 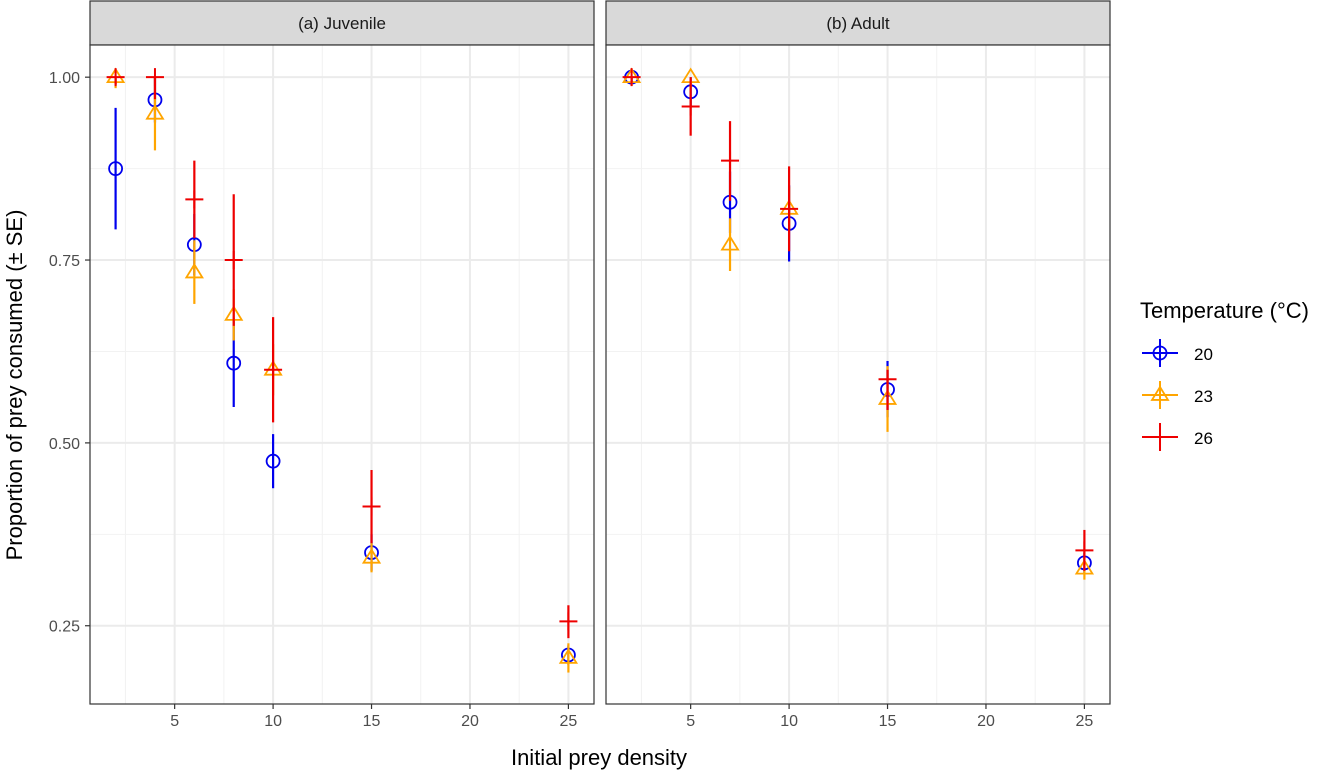 What do you see at coordinates (64, 627) in the screenshot?
I see `y-tick-label: 0.25` at bounding box center [64, 627].